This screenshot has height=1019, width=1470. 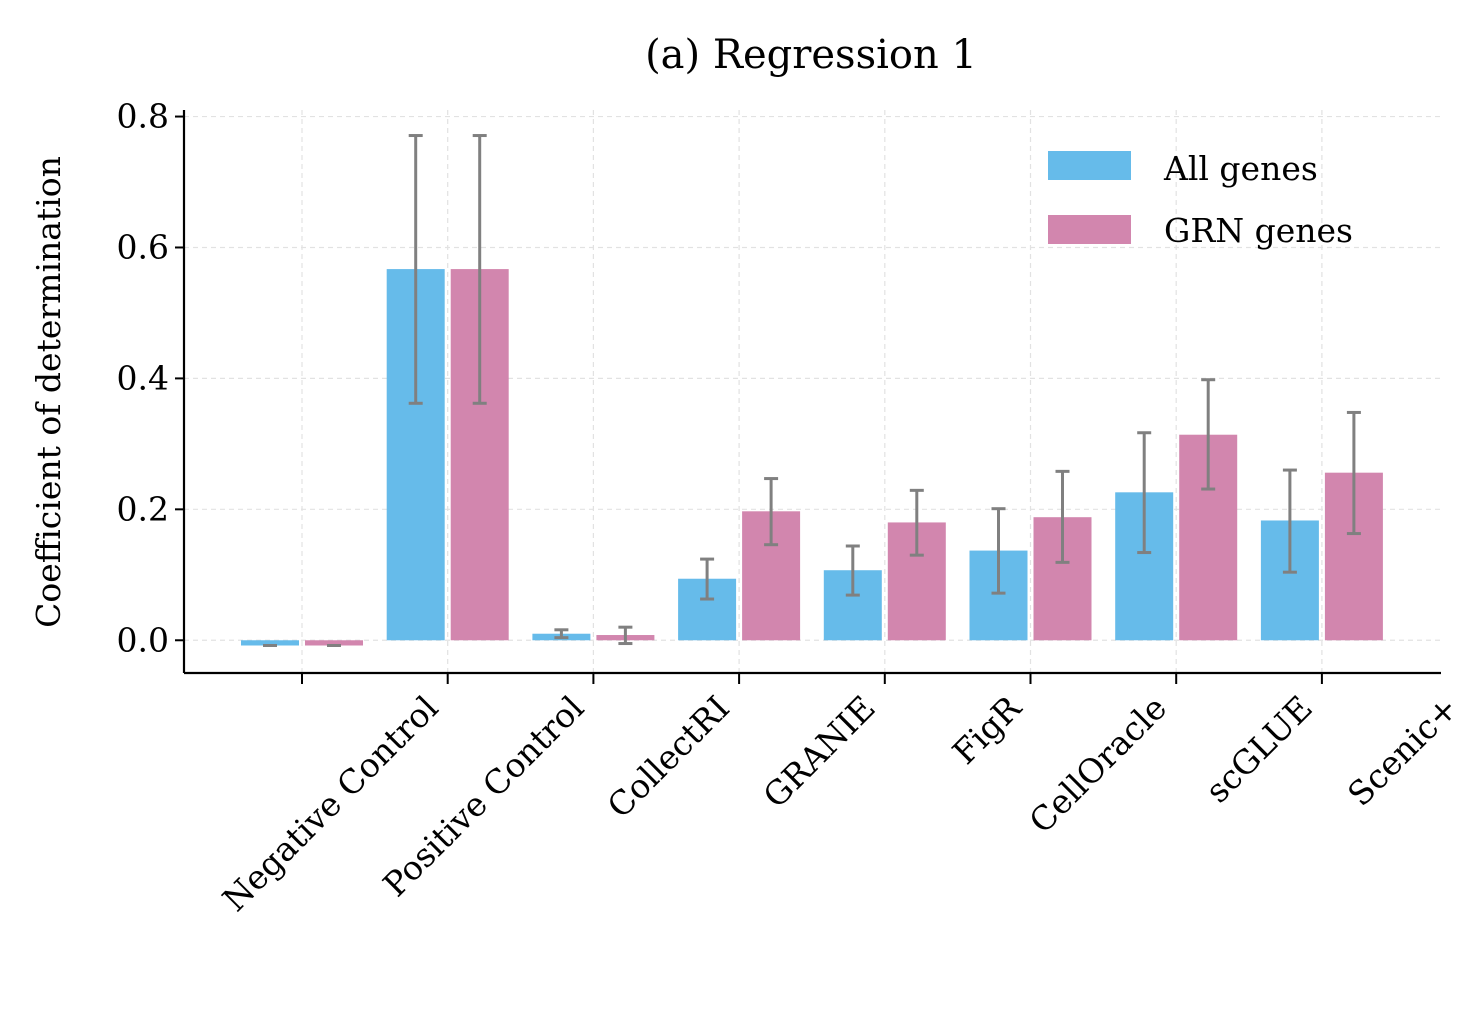 I want to click on y-axis-label: Coefficient of determination, so click(x=48, y=392).